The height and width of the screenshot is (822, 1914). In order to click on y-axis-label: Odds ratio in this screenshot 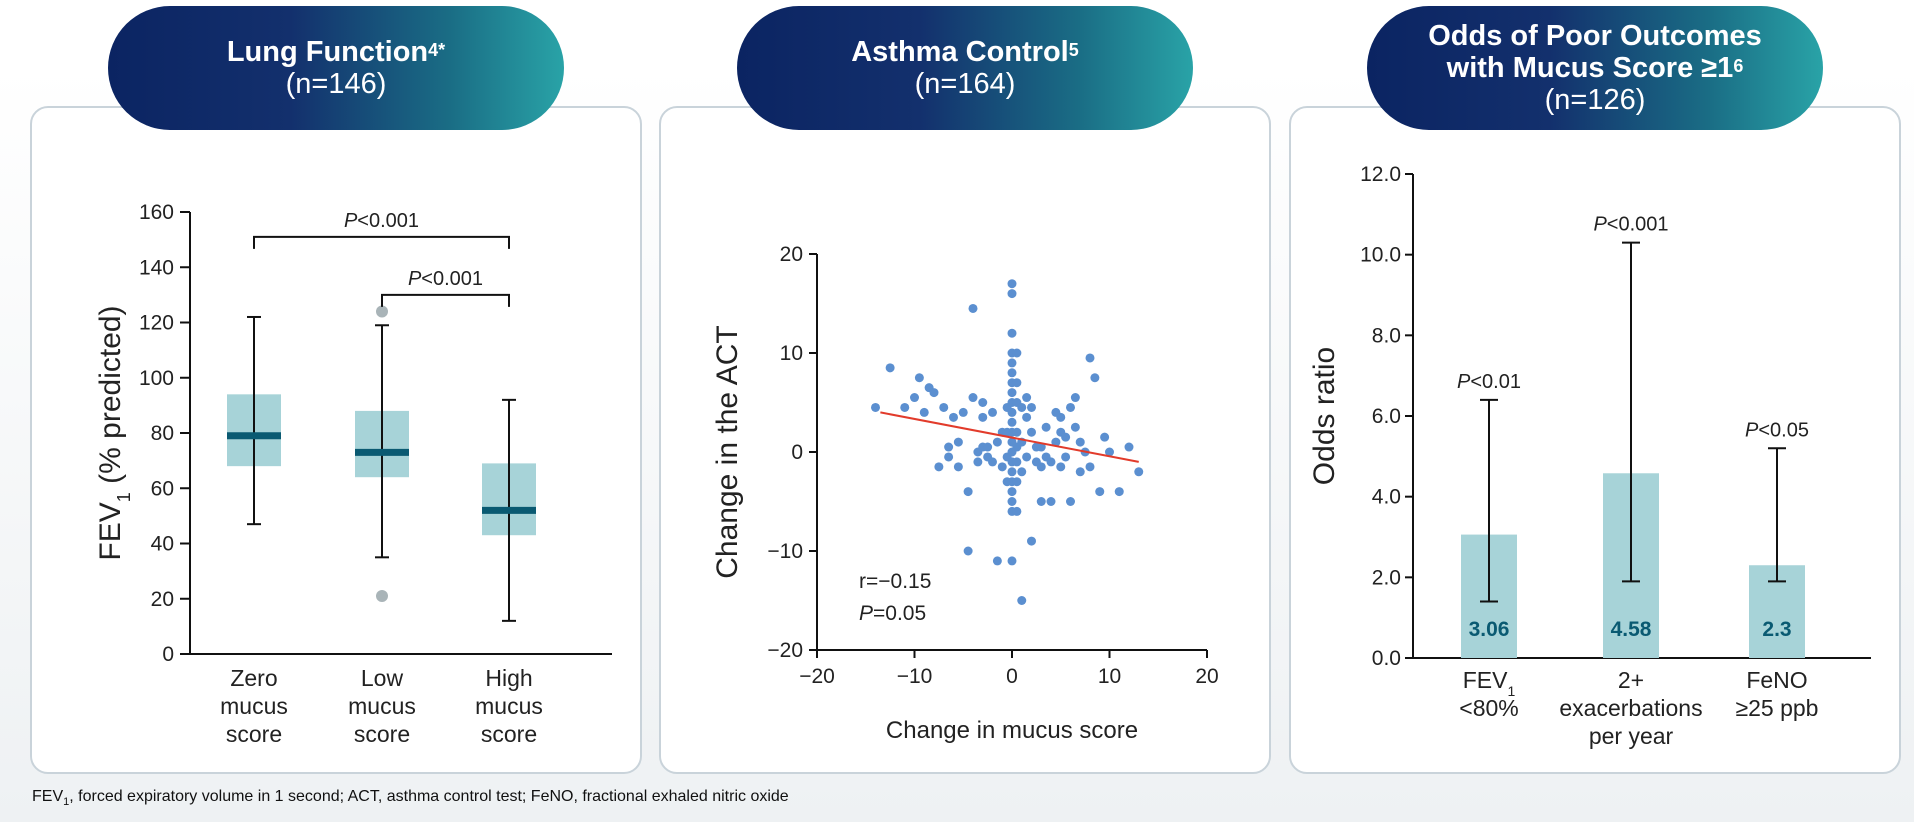, I will do `click(1324, 416)`.